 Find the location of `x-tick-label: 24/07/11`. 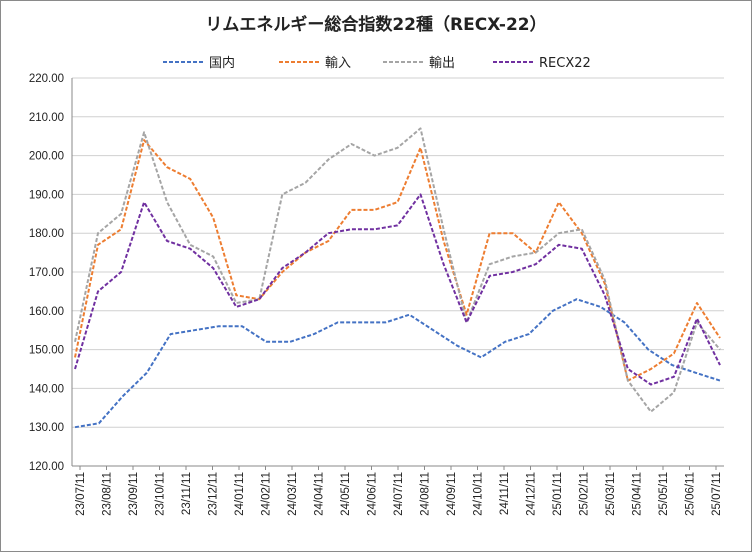

x-tick-label: 24/07/11 is located at coordinates (399, 494).